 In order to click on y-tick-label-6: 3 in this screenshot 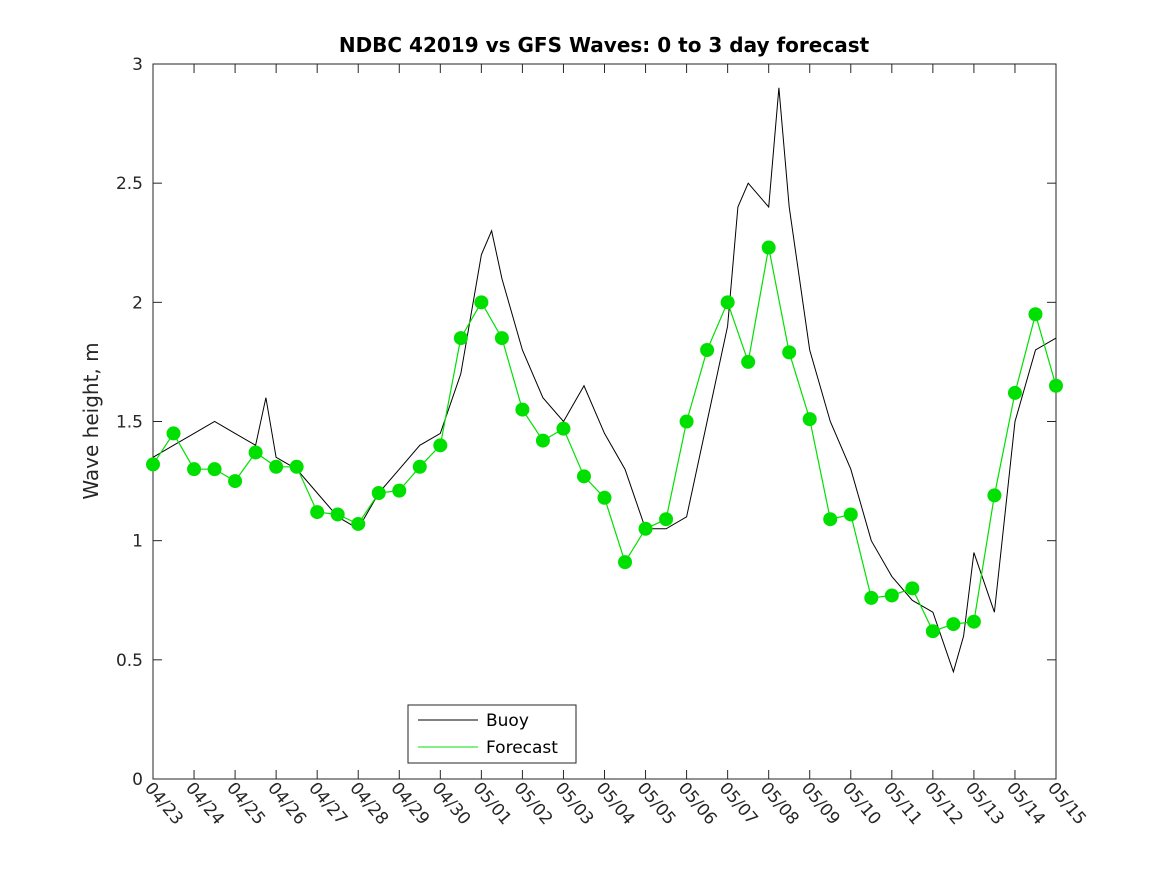, I will do `click(137, 65)`.